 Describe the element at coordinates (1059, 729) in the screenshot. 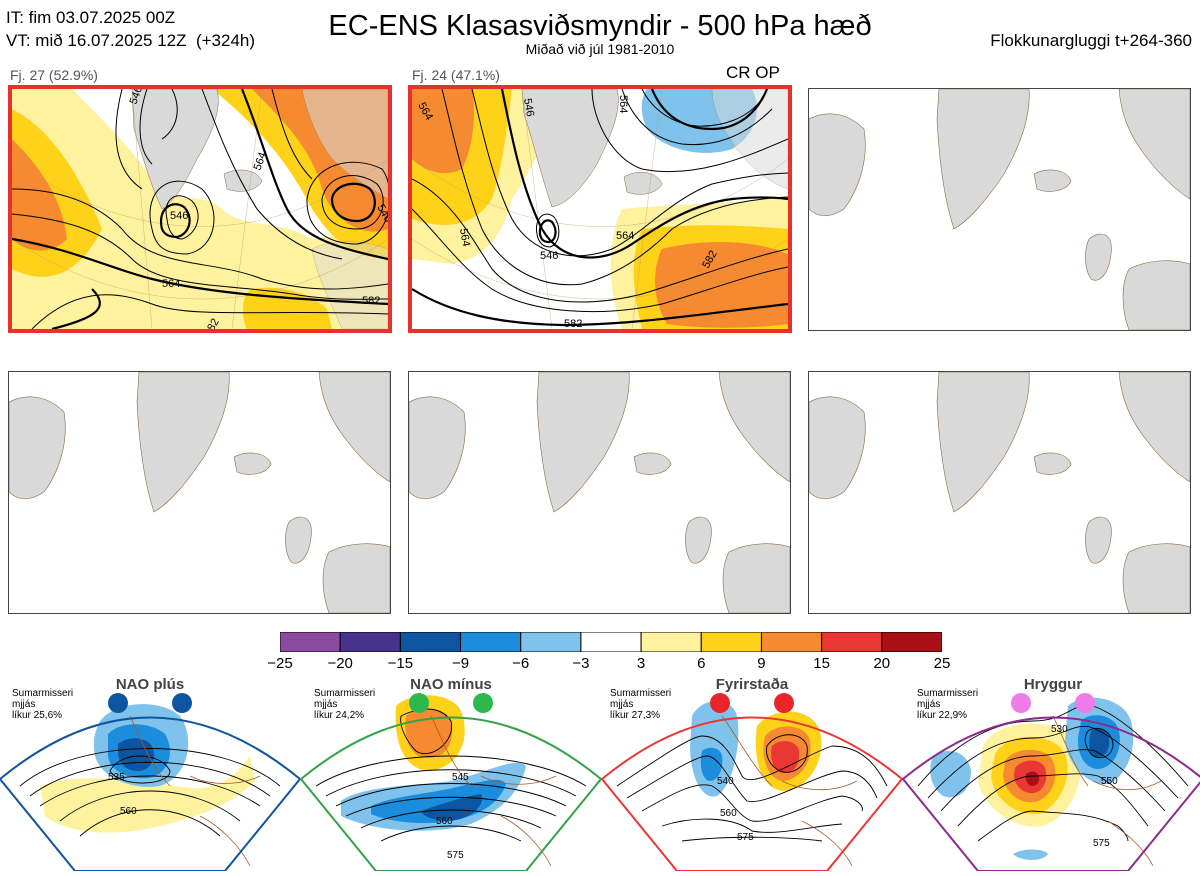

I see `regime-label: 530` at that location.